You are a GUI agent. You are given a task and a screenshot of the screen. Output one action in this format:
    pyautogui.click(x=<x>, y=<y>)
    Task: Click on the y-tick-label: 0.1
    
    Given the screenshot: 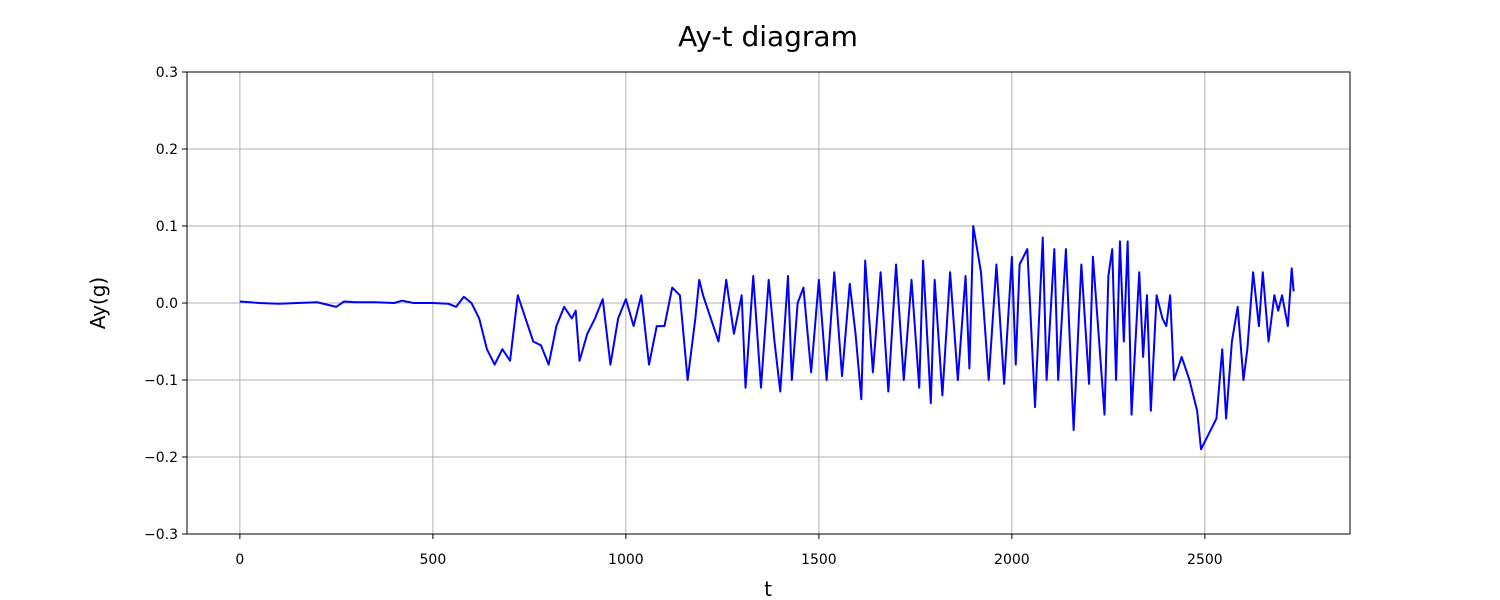 What is the action you would take?
    pyautogui.click(x=167, y=227)
    